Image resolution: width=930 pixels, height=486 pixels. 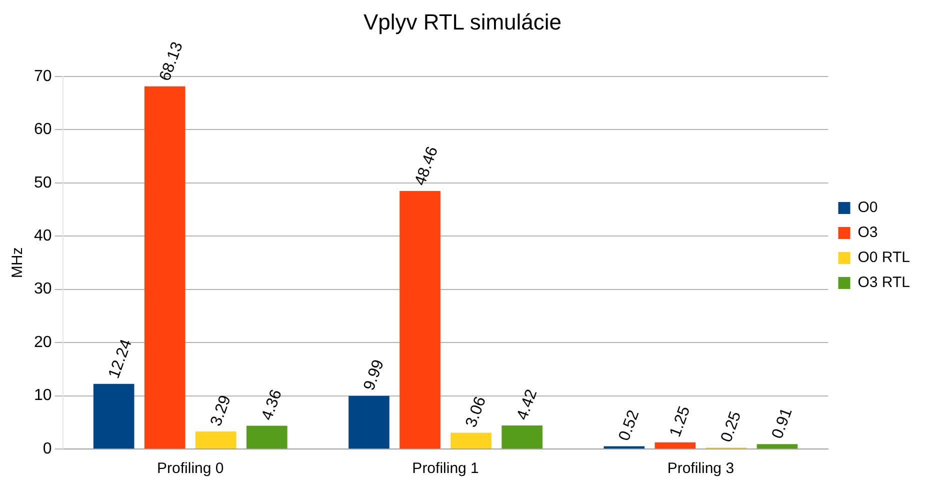 What do you see at coordinates (884, 257) in the screenshot?
I see `legend-label: O0 RTL` at bounding box center [884, 257].